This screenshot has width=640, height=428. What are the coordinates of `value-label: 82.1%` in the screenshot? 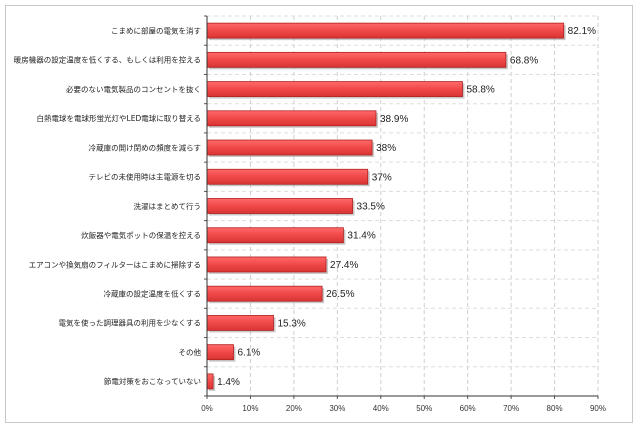 It's located at (582, 31).